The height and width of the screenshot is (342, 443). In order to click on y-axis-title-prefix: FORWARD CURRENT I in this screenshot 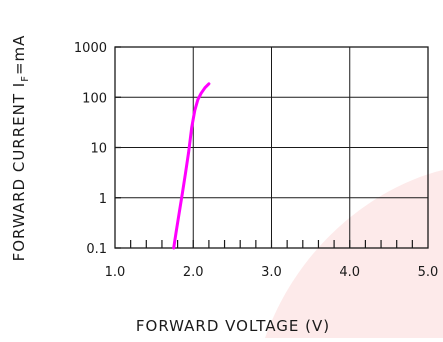, I will do `click(19, 172)`.